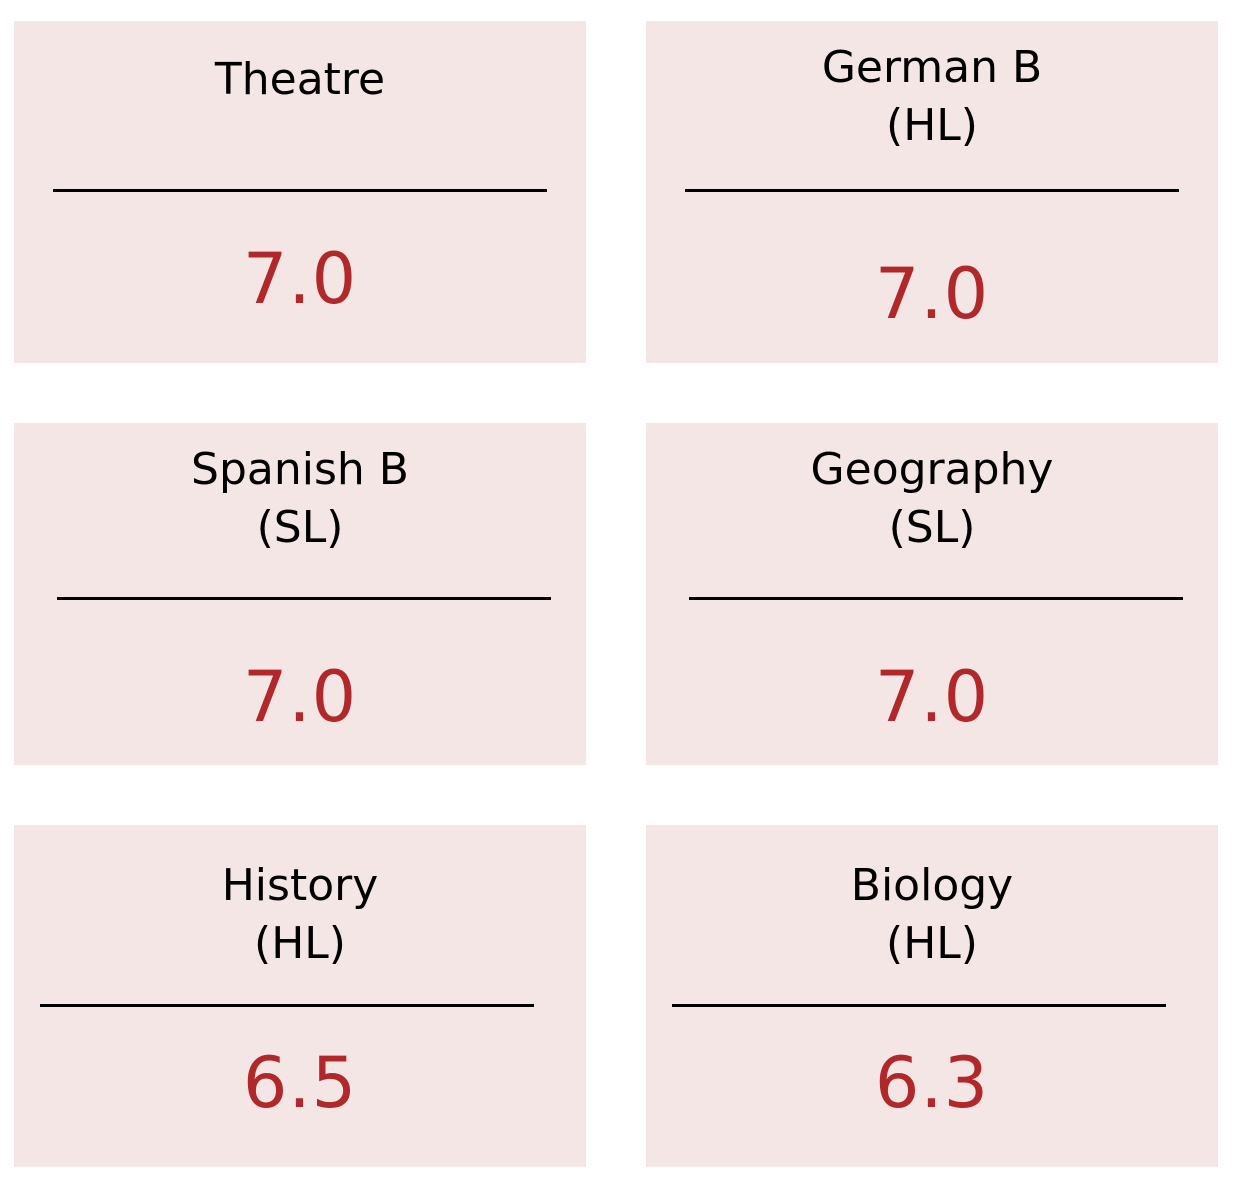 This screenshot has width=1234, height=1184. I want to click on subject-name: German B, so click(932, 67).